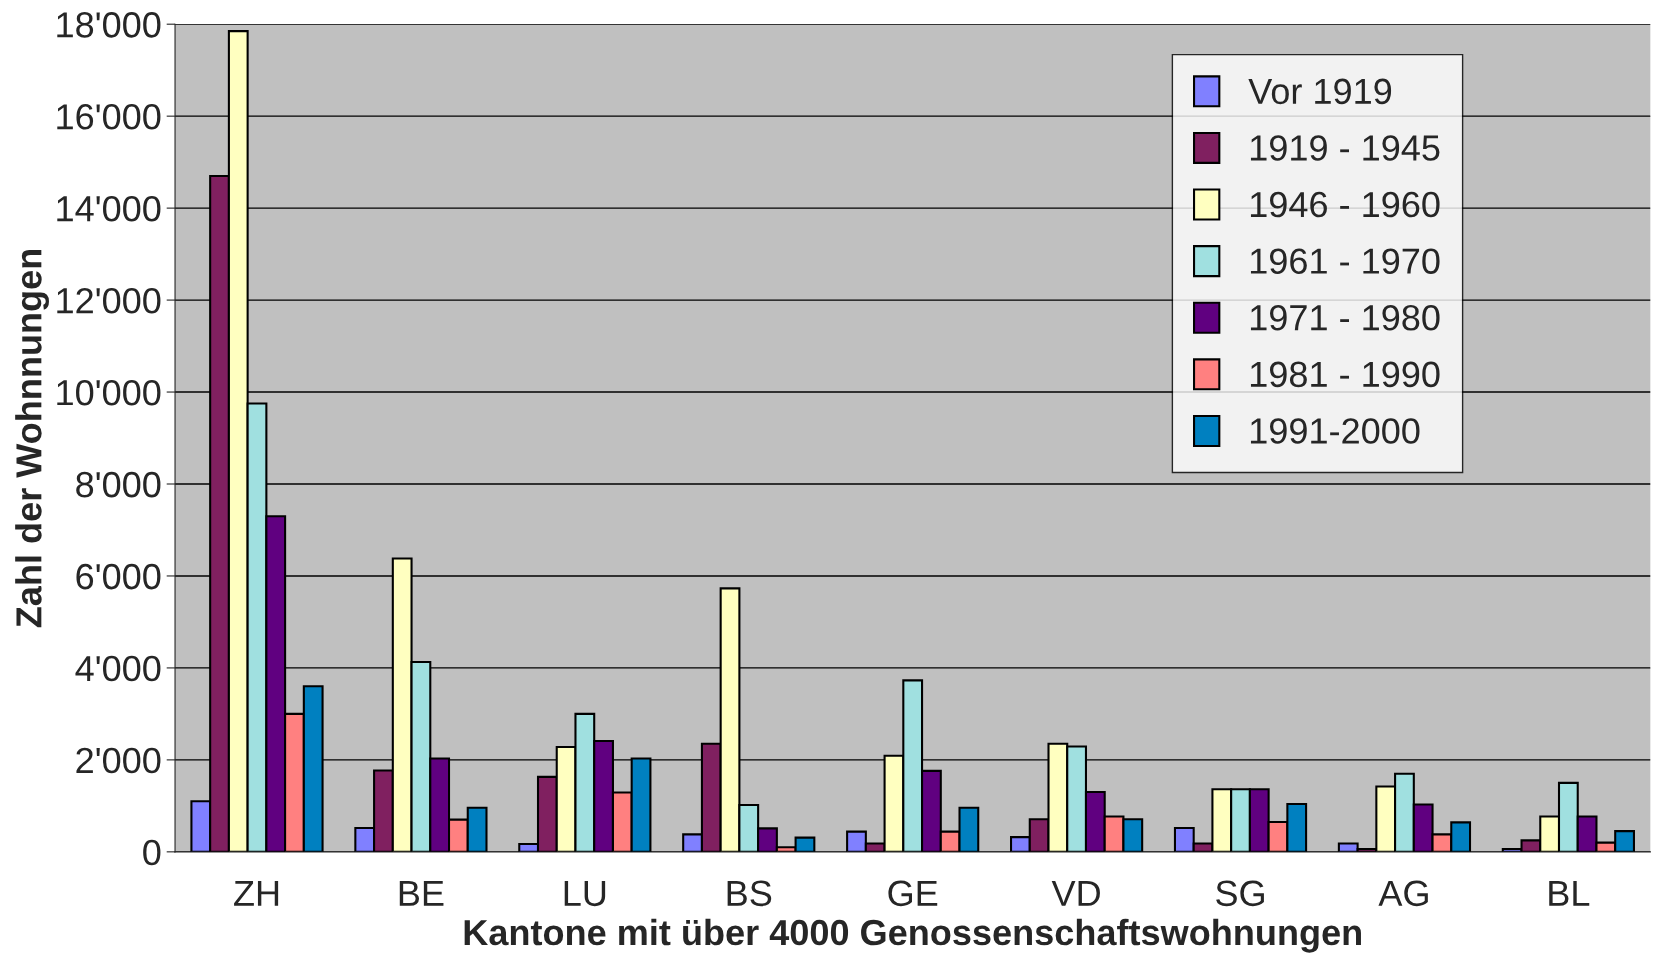  Describe the element at coordinates (1335, 431) in the screenshot. I see `legend-label: 1991-2000` at that location.